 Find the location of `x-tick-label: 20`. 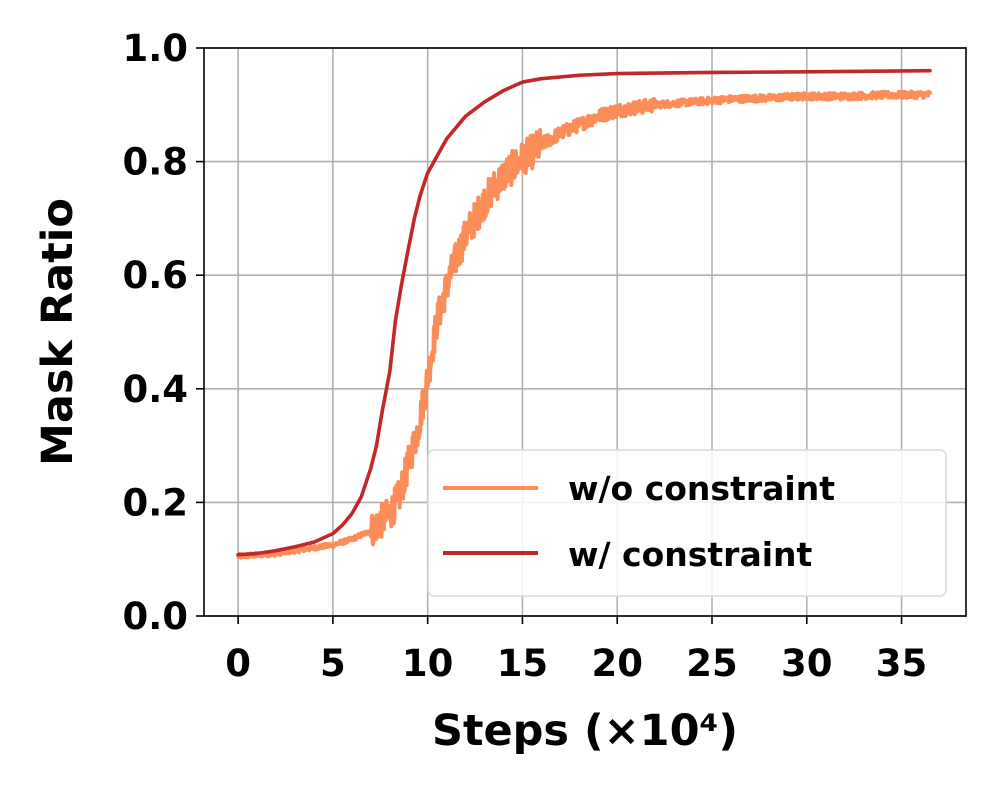

x-tick-label: 20 is located at coordinates (617, 663).